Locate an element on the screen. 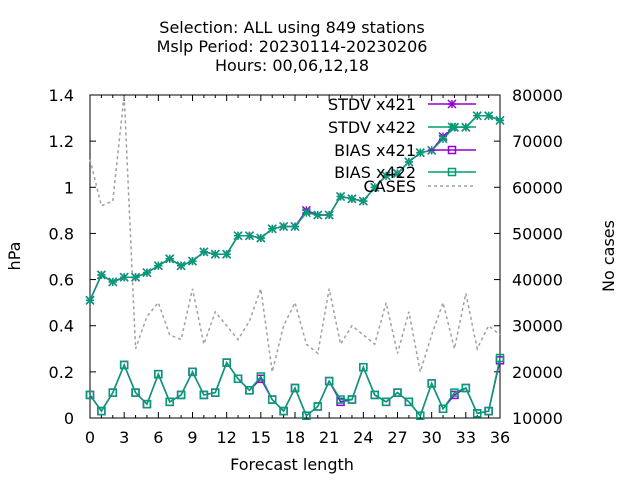 The image size is (640, 480). title-line: Selection: ALL using 849 stations is located at coordinates (291, 27).